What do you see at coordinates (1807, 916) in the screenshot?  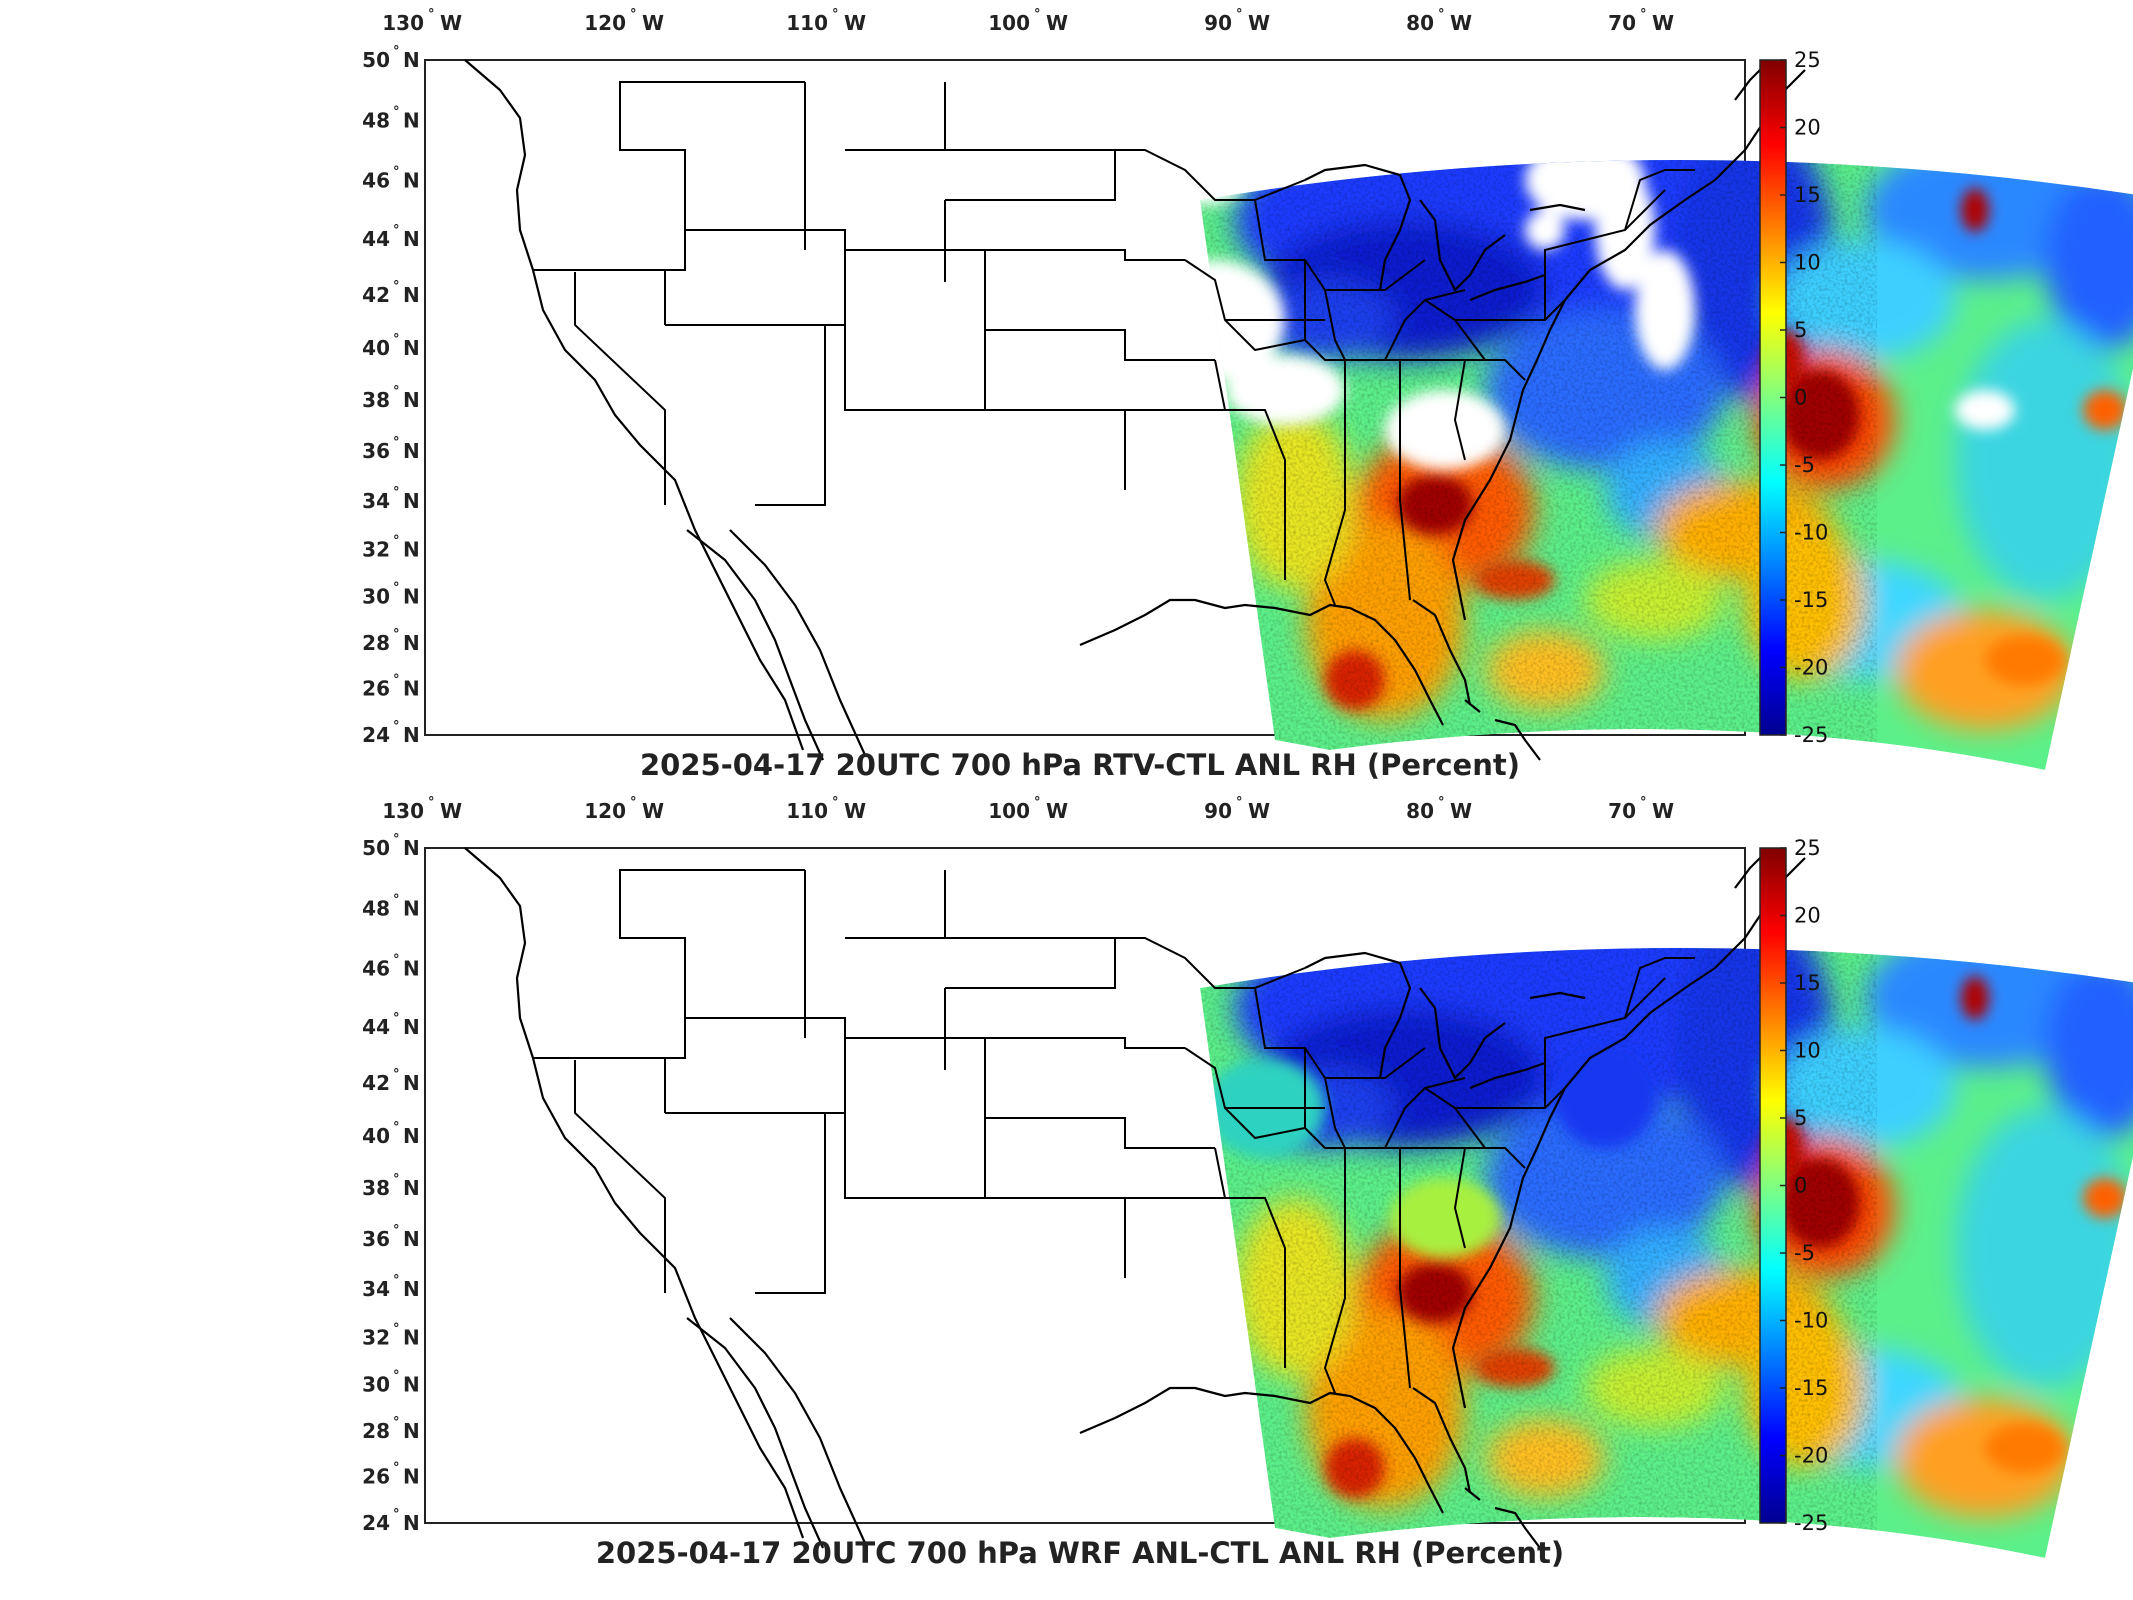 I see `colorbar-tick-label: 20` at bounding box center [1807, 916].